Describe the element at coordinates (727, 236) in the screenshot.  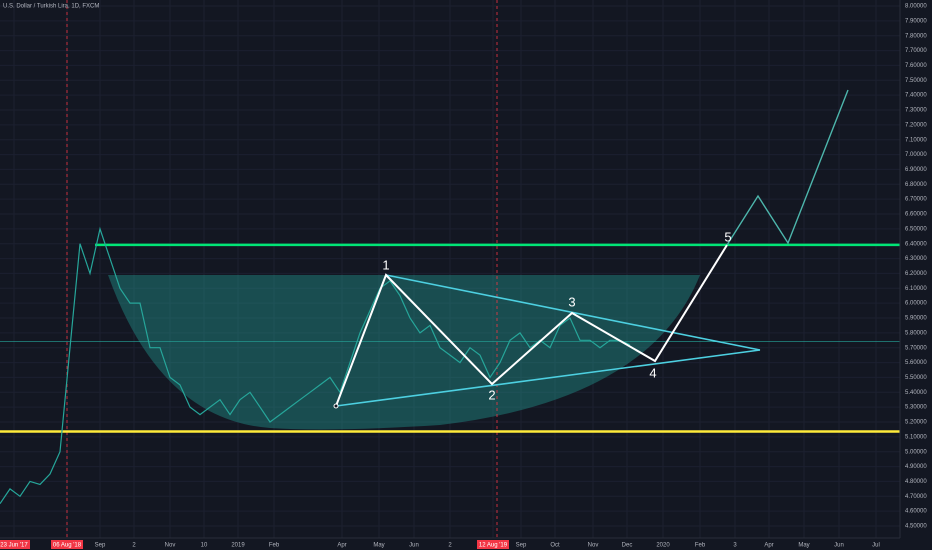
I see `wave-label: 5` at that location.